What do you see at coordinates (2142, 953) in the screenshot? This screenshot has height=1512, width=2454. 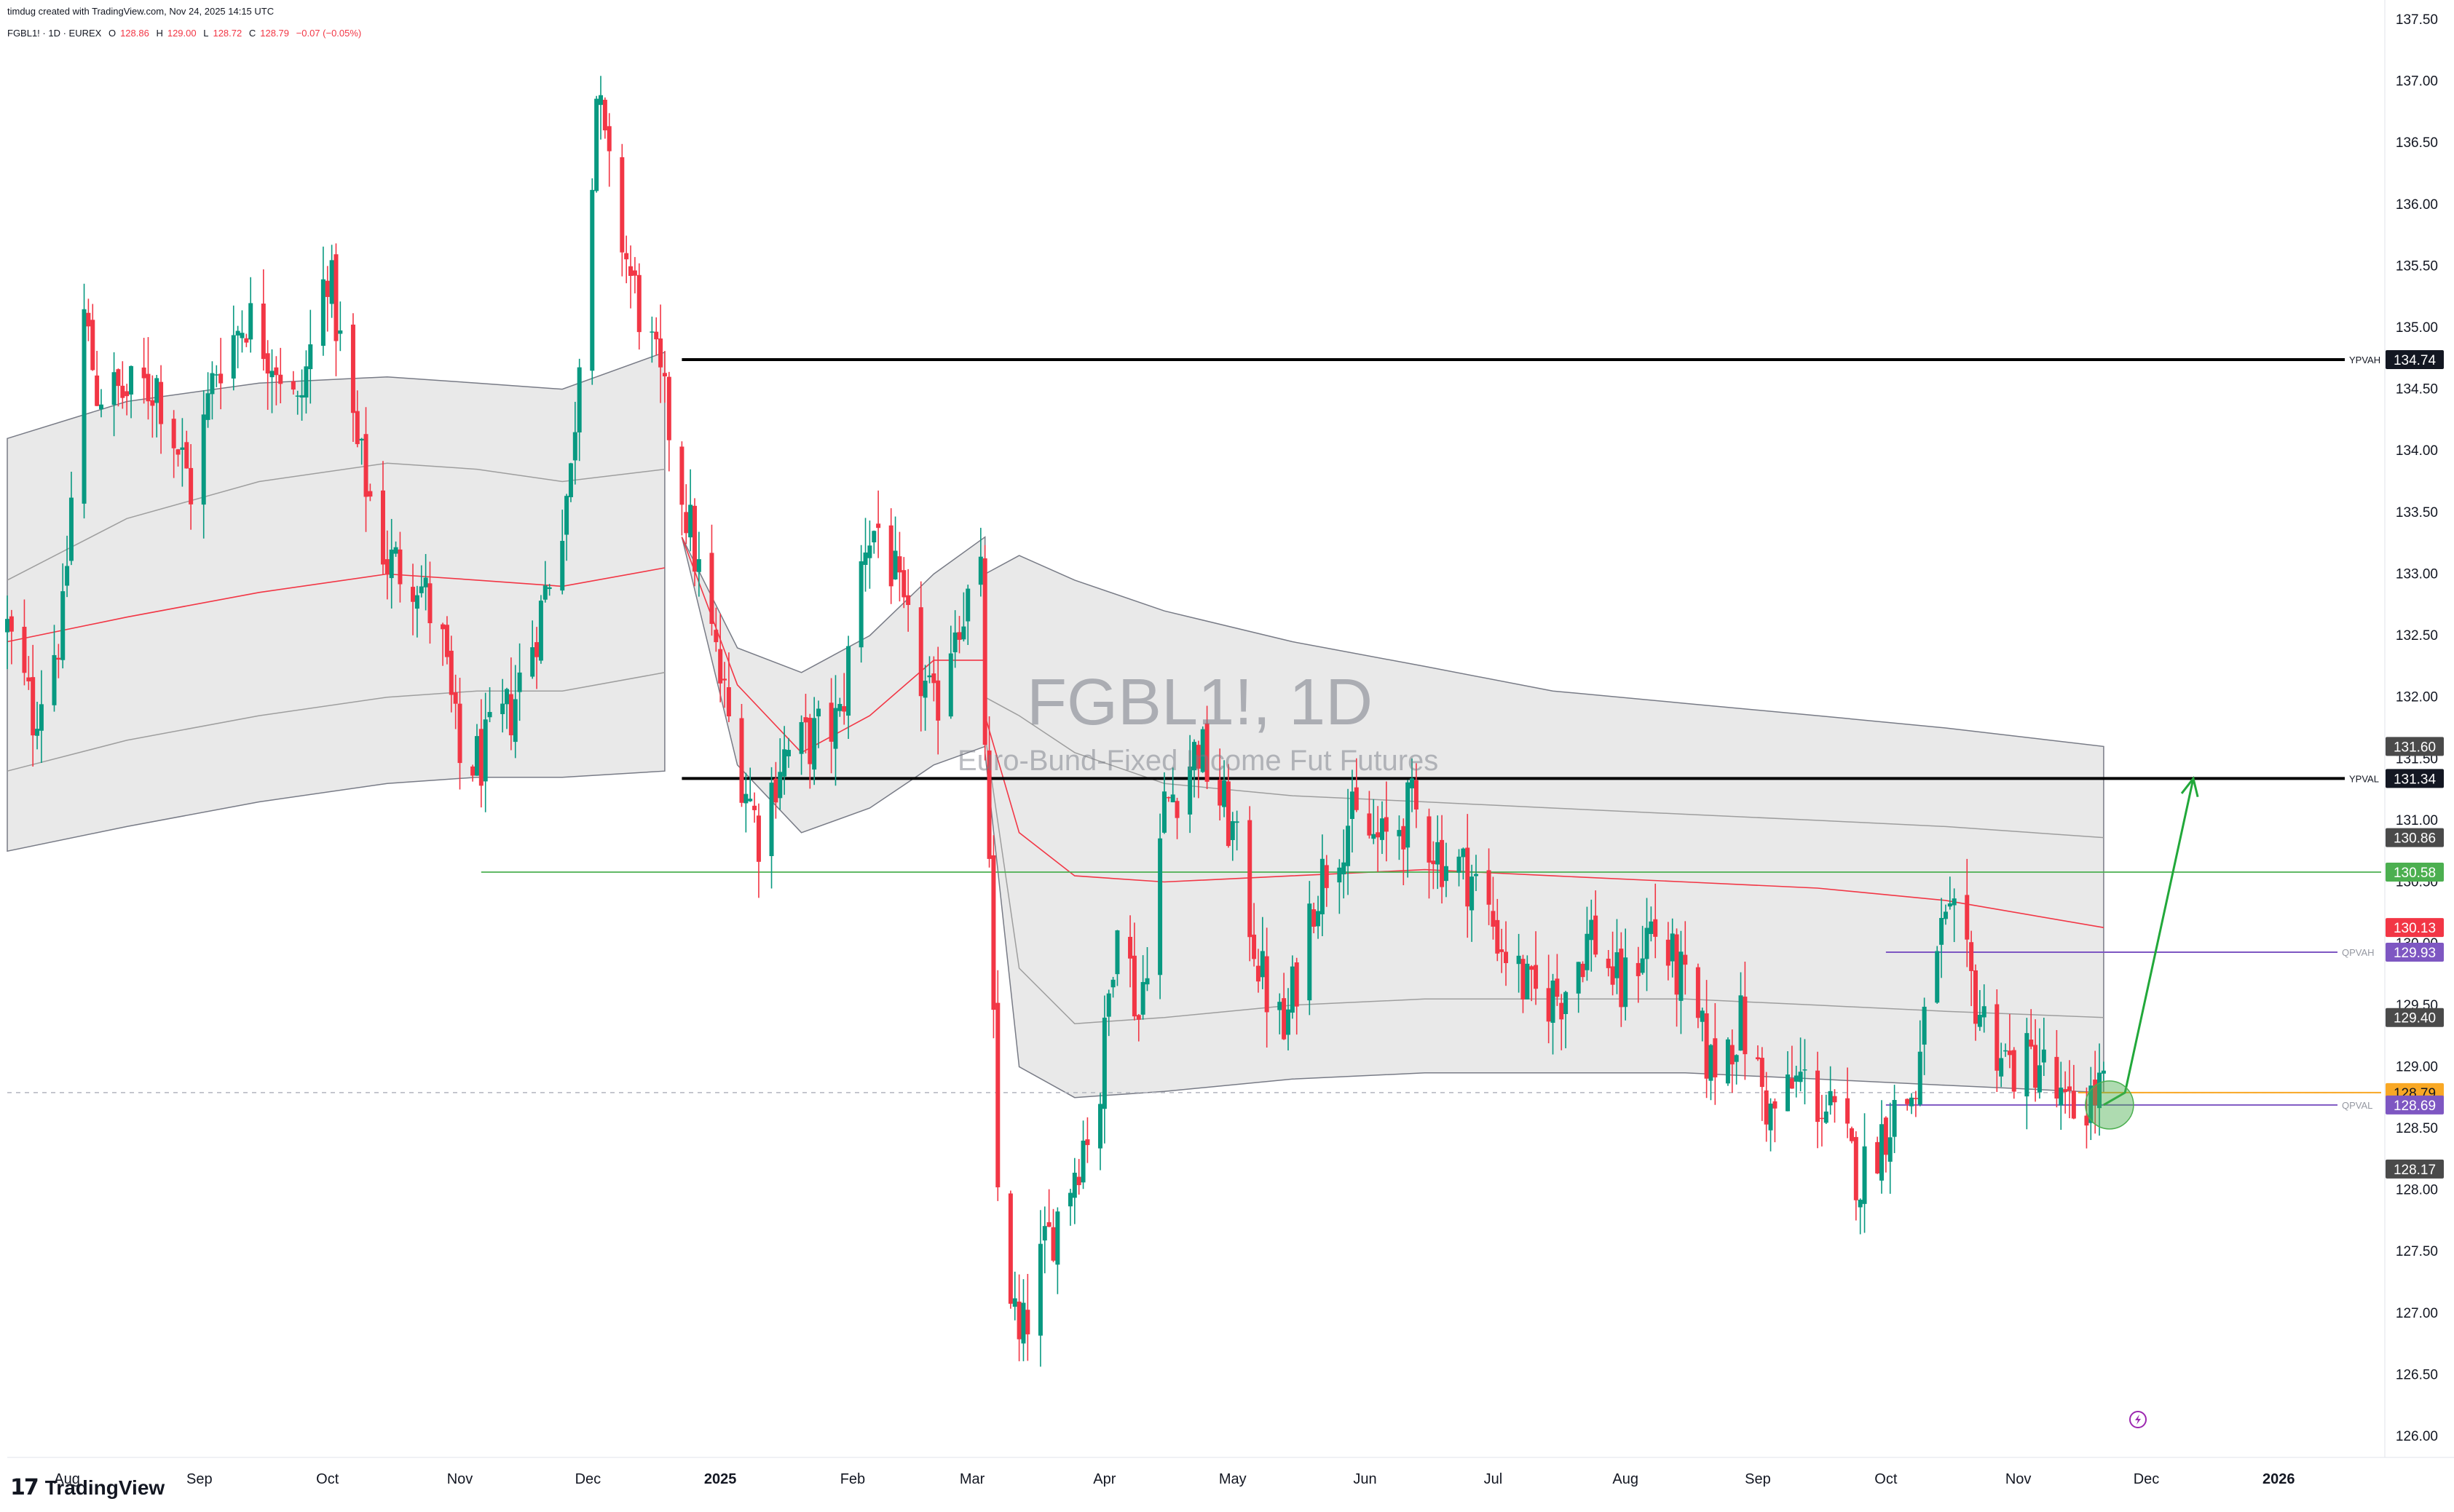 I see `projection-arrow` at bounding box center [2142, 953].